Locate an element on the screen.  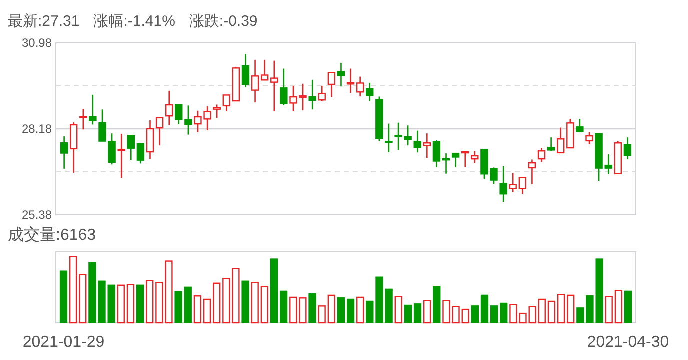
chart-title: 成交量:6163 is located at coordinates (52, 235).